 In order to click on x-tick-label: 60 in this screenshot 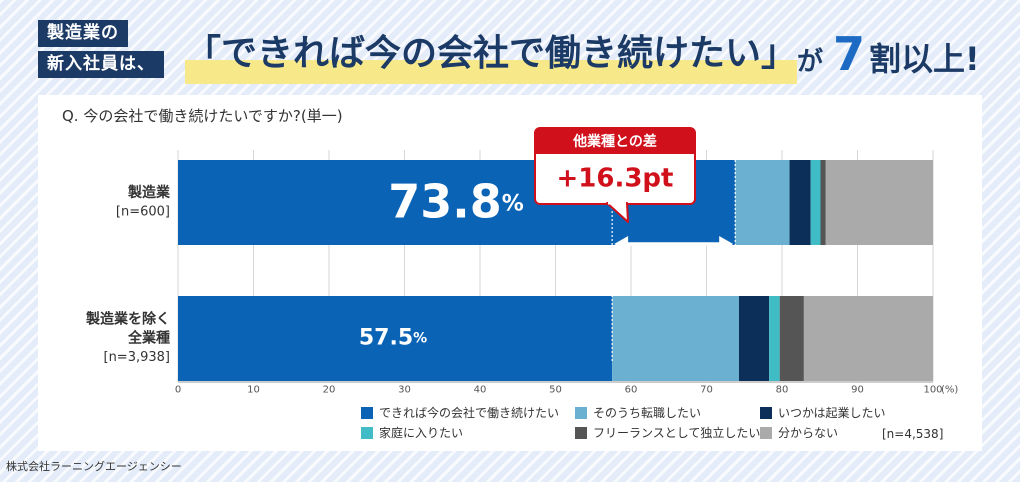, I will do `click(631, 389)`.